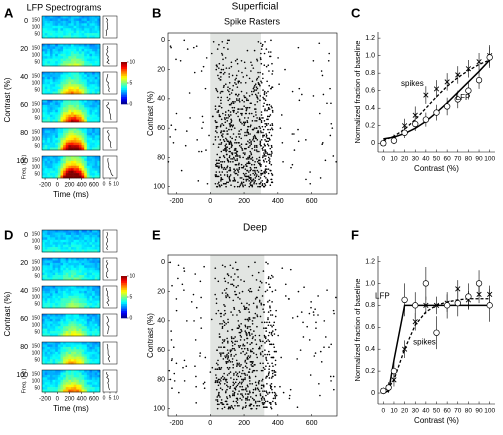  What do you see at coordinates (24, 291) in the screenshot?
I see `row-label: 40` at bounding box center [24, 291].